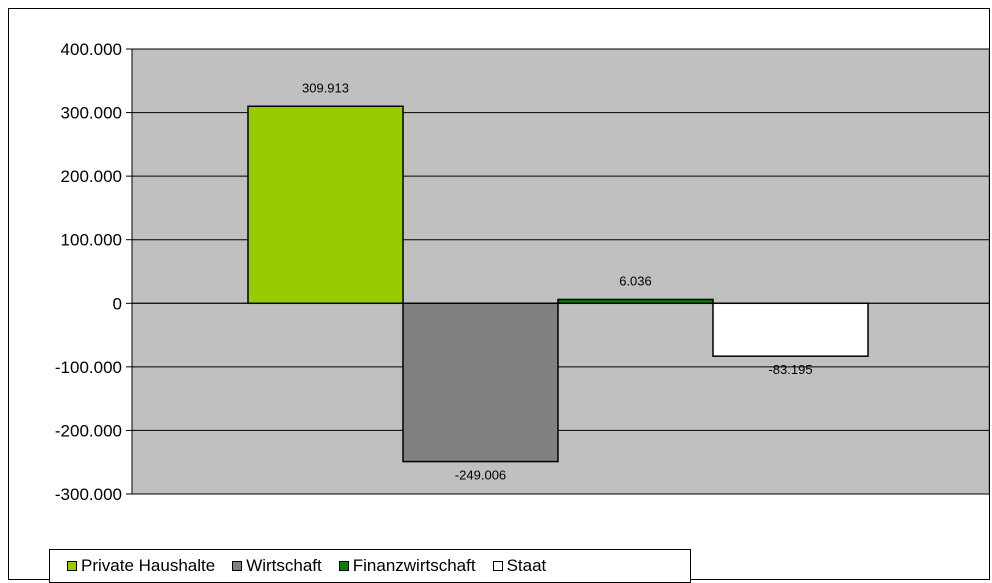 The width and height of the screenshot is (992, 583). I want to click on legend-swatch-wirtschaft, so click(237, 566).